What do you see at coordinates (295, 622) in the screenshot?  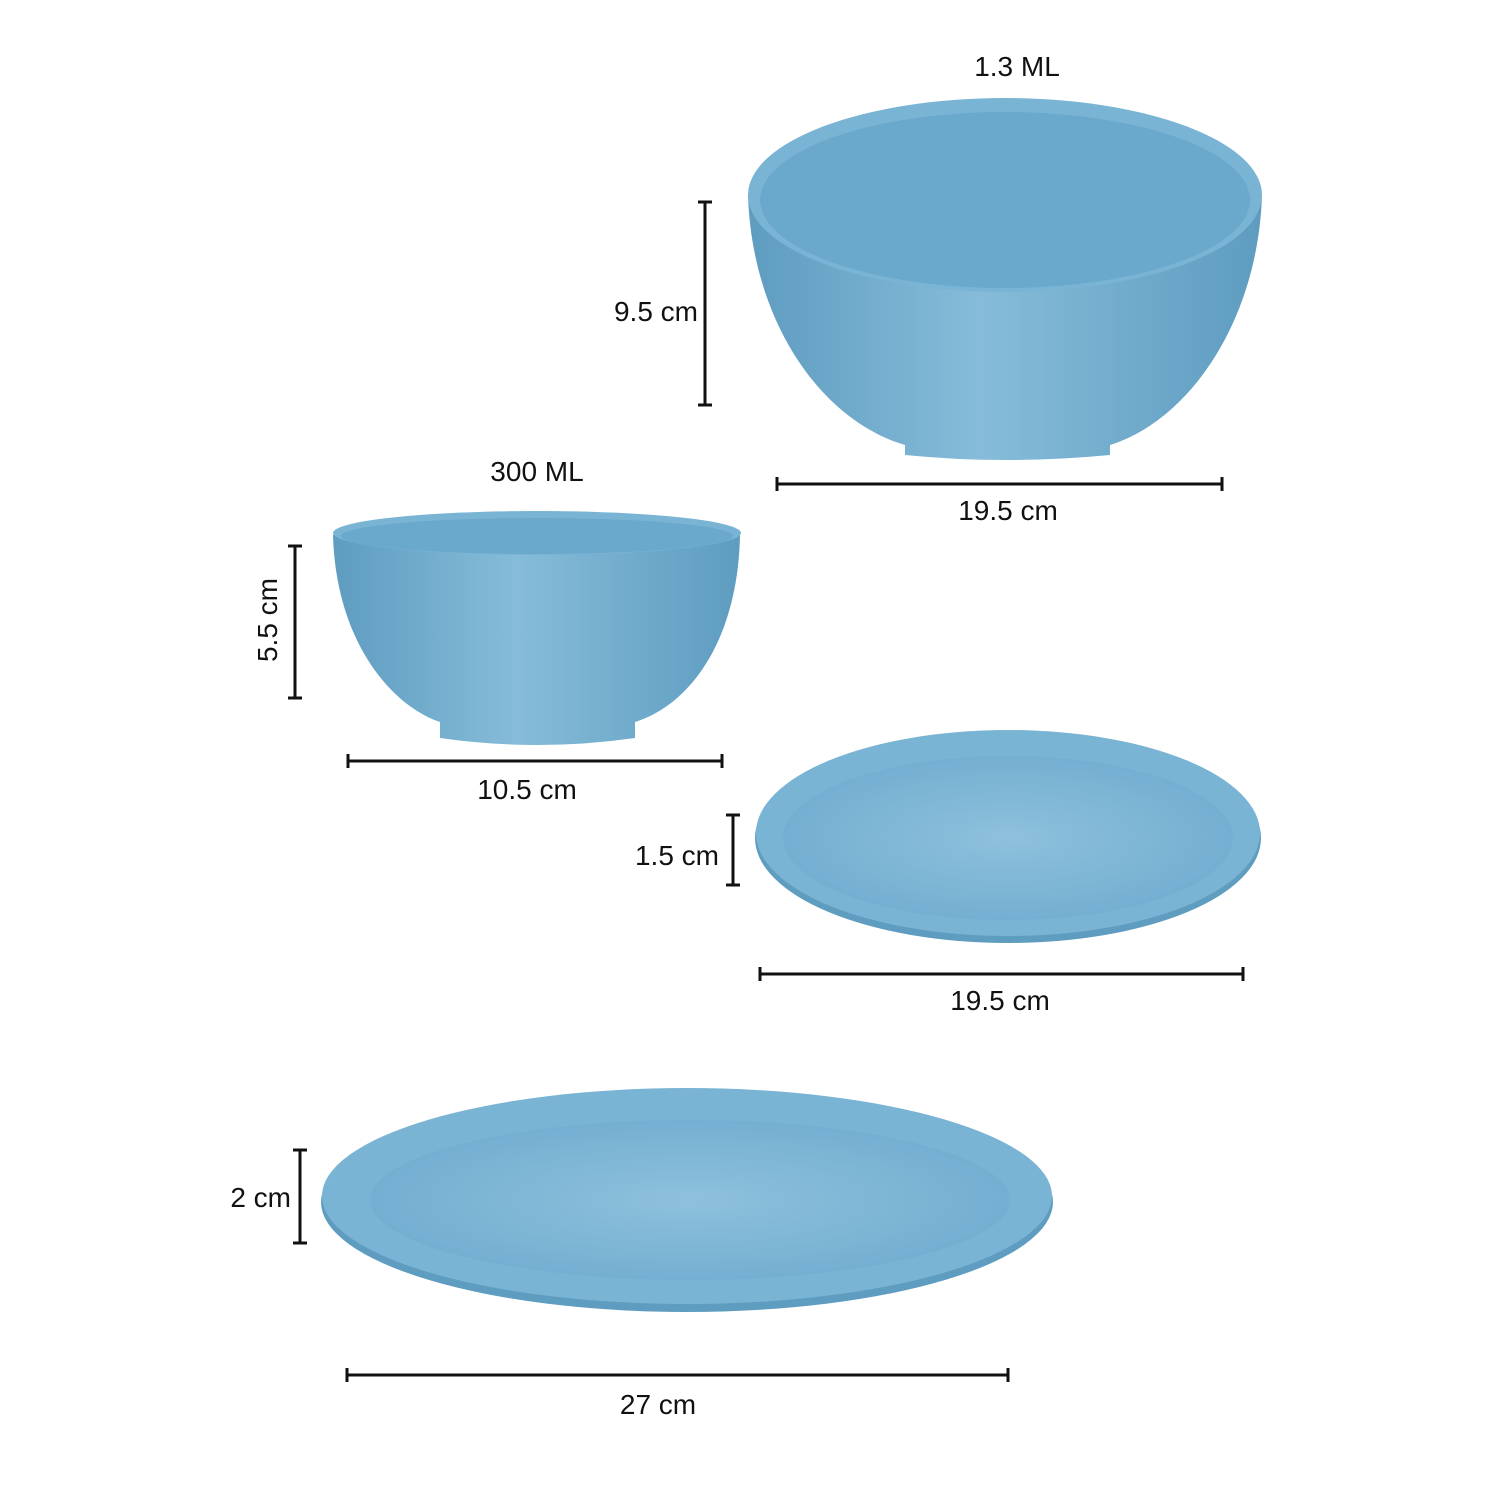 I see `small-bowl-height-line` at bounding box center [295, 622].